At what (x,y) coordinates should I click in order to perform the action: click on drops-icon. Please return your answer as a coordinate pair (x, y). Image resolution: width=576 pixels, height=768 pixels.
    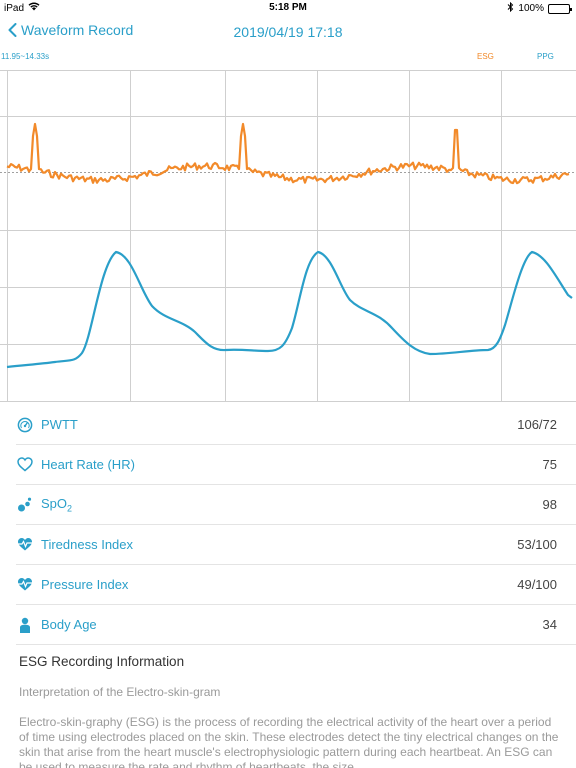
    Looking at the image, I should click on (25, 505).